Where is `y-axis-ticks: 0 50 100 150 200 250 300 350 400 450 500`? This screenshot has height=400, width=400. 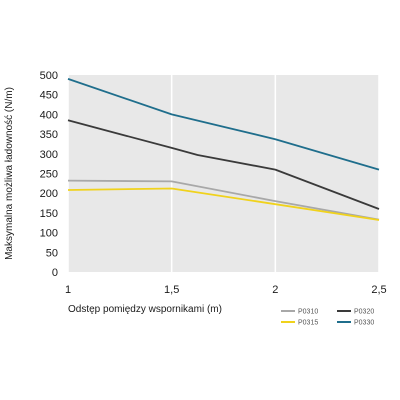
y-axis-ticks: 0 50 100 150 200 250 300 350 400 450 500 is located at coordinates (49, 174).